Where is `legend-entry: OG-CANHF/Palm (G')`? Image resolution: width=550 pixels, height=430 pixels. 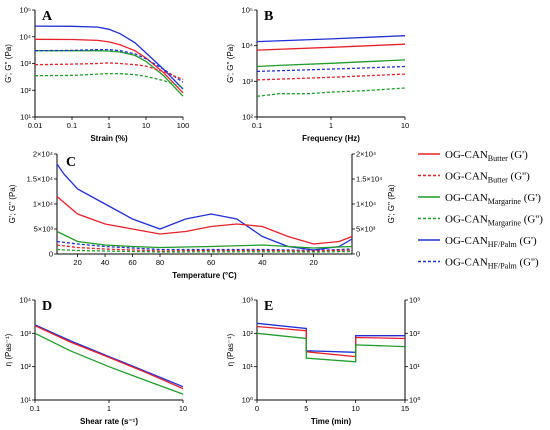 legend-entry: OG-CANHF/Palm (G') is located at coordinates (491, 242).